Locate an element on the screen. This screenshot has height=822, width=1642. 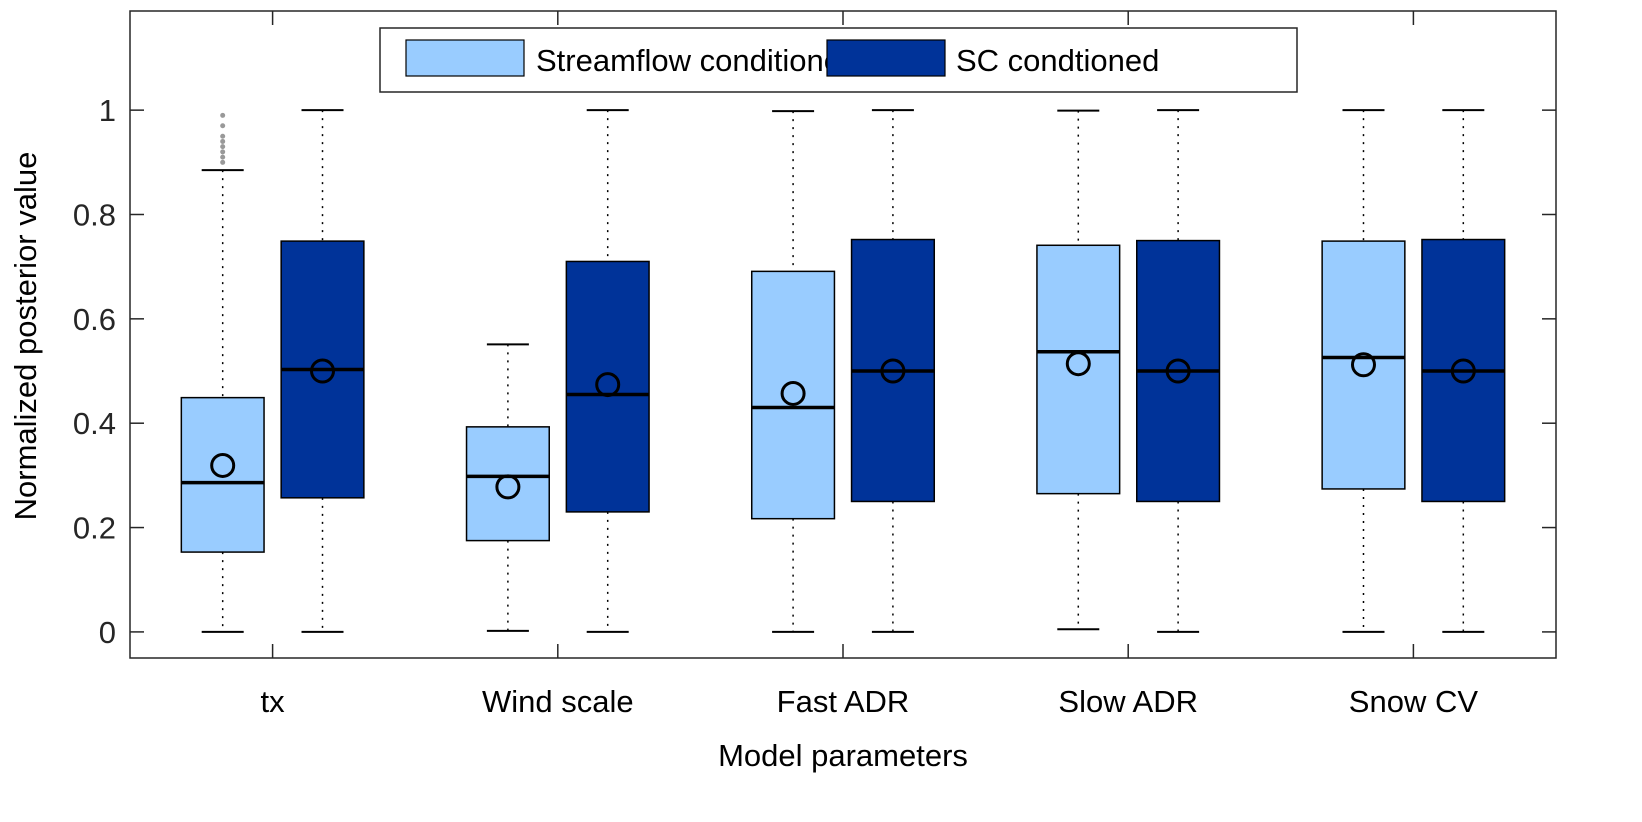
y-tick-label: 1 is located at coordinates (107, 110).